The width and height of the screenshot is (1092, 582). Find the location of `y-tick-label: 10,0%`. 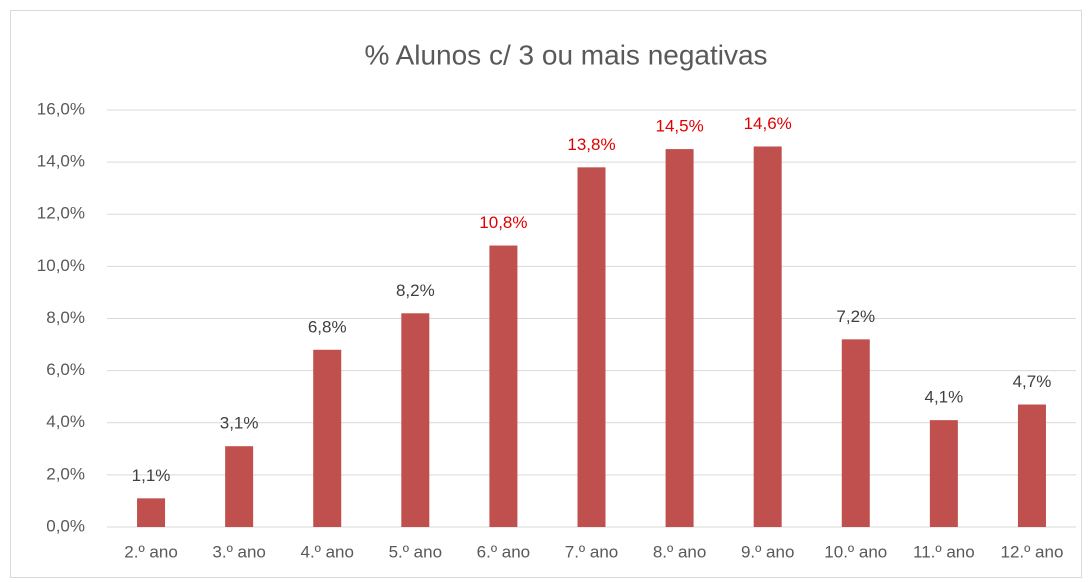

y-tick-label: 10,0% is located at coordinates (61, 265).